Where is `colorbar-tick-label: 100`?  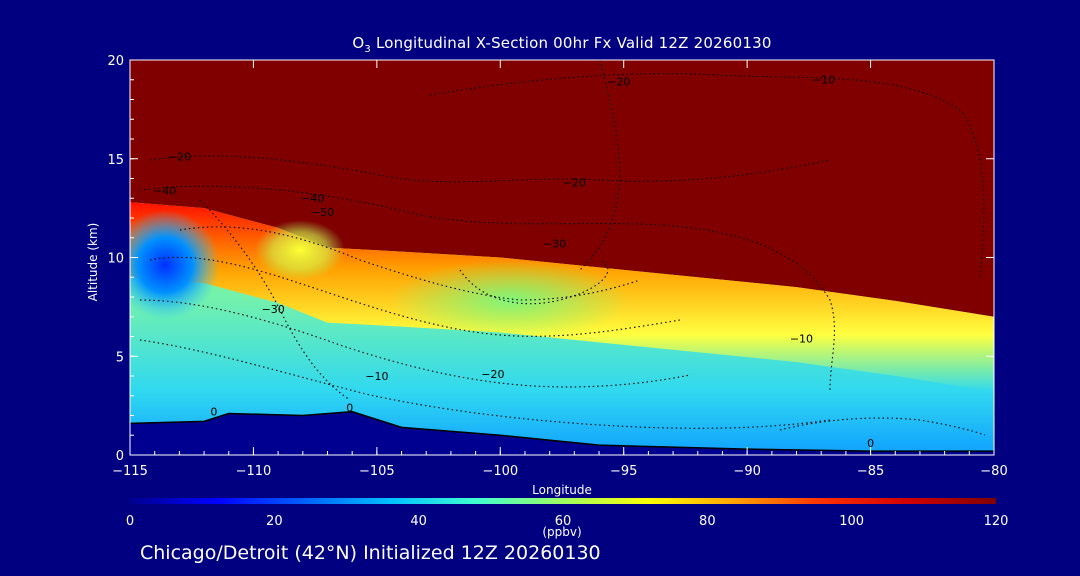
colorbar-tick-label: 100 is located at coordinates (851, 521).